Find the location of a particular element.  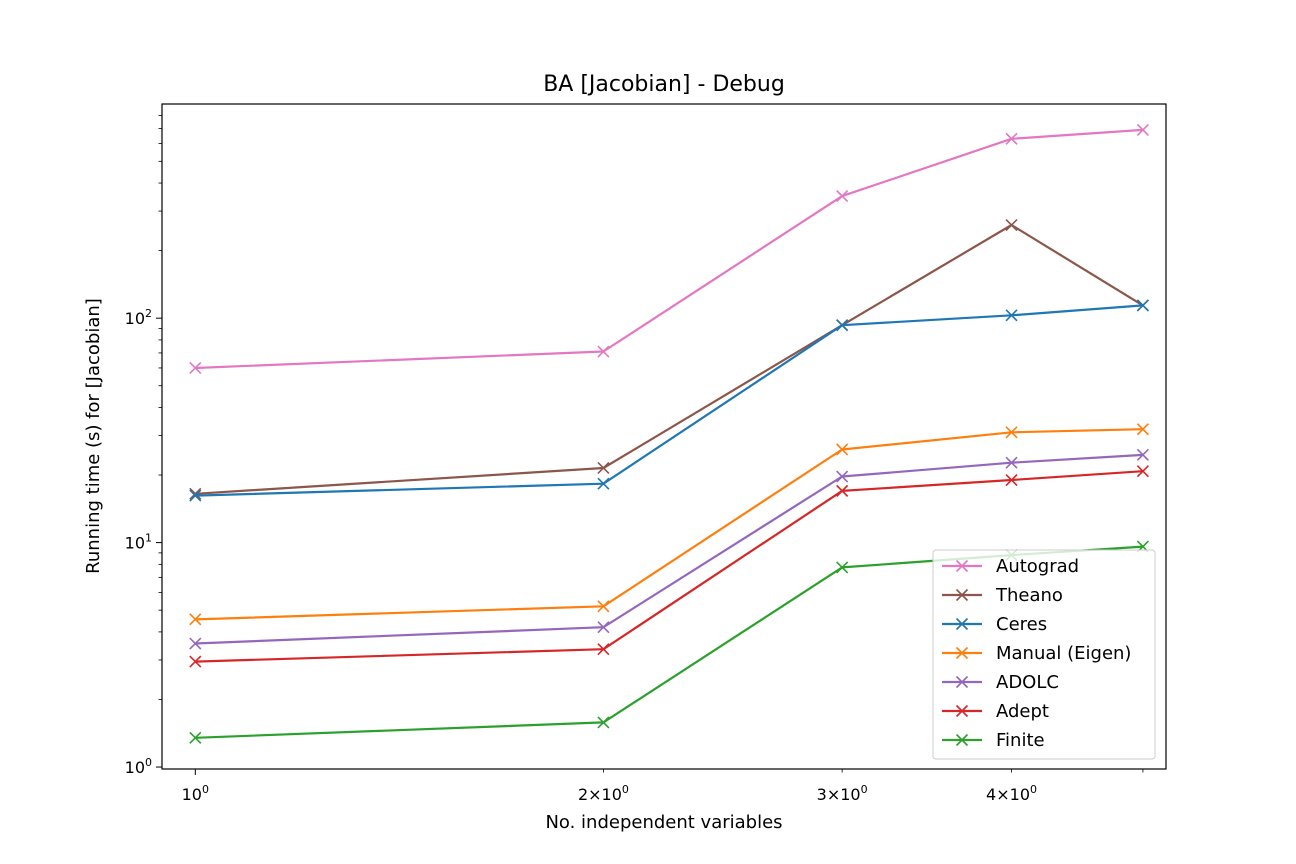

y-tick-label: 10² is located at coordinates (138, 317).